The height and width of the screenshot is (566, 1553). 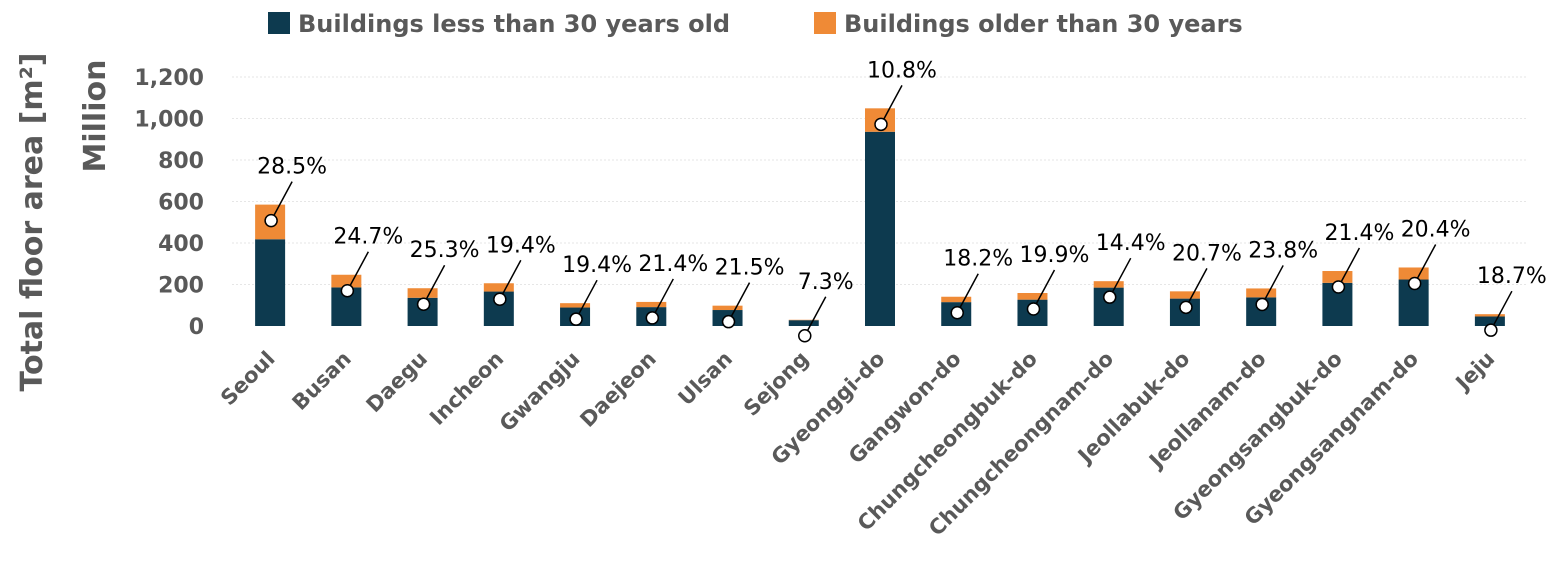 I want to click on percent-label: 20.4%, so click(x=1436, y=229).